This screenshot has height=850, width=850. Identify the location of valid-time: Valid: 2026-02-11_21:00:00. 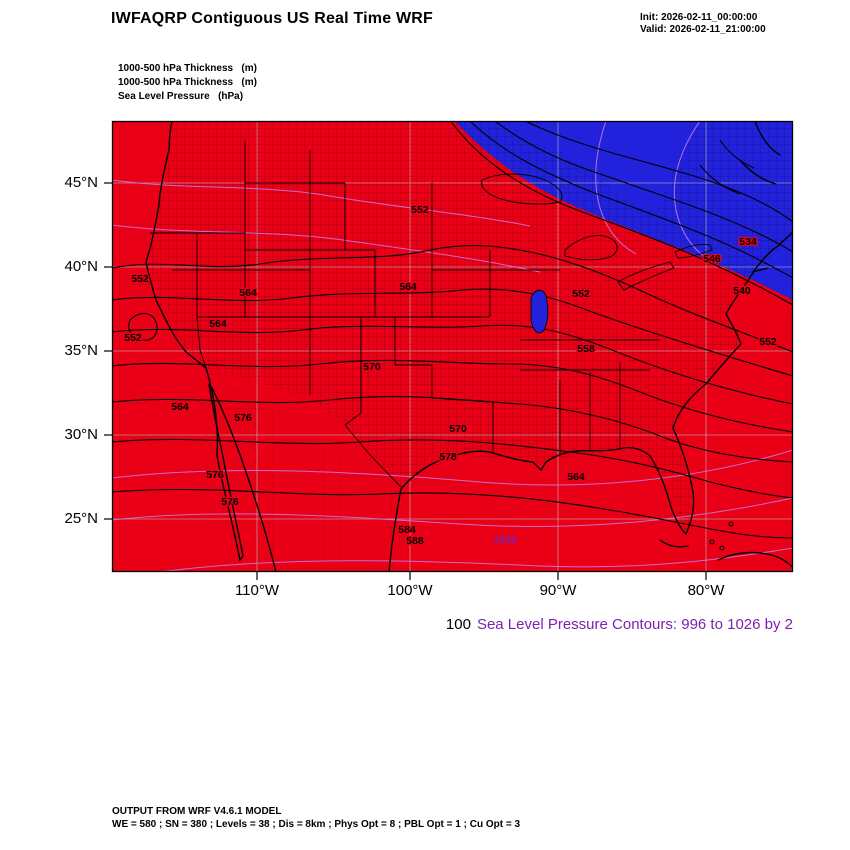
(703, 29).